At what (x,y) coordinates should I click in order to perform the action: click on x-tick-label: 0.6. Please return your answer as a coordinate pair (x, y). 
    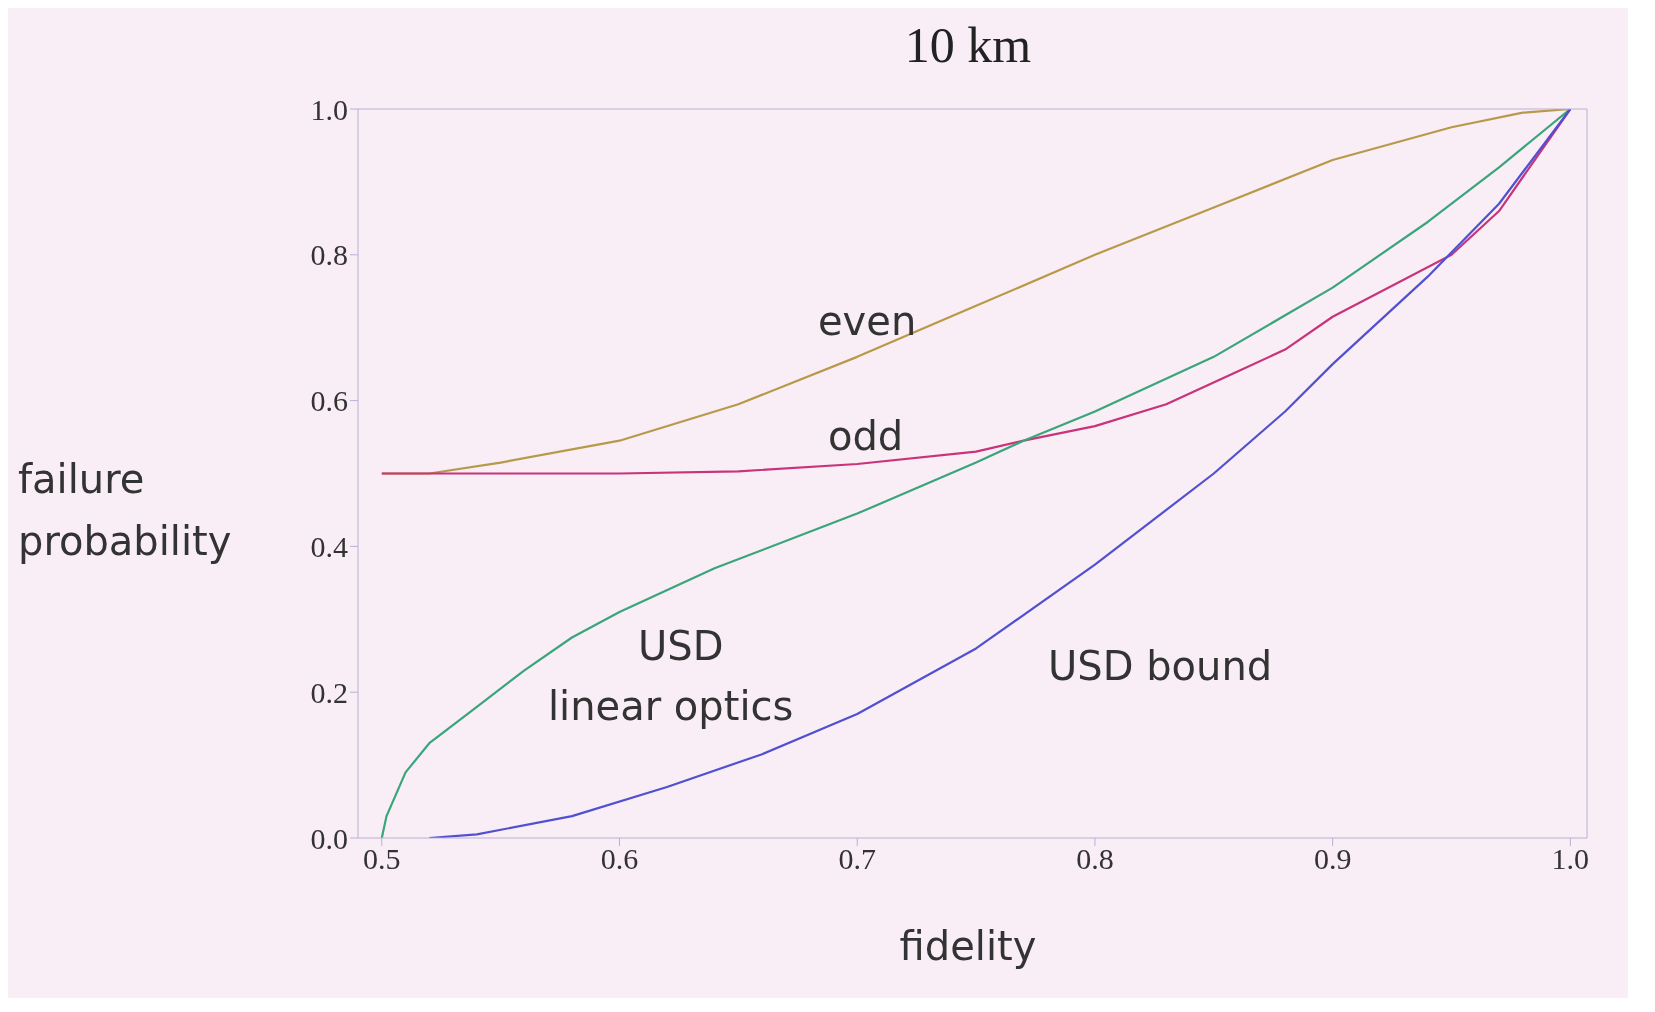
    Looking at the image, I should click on (619, 859).